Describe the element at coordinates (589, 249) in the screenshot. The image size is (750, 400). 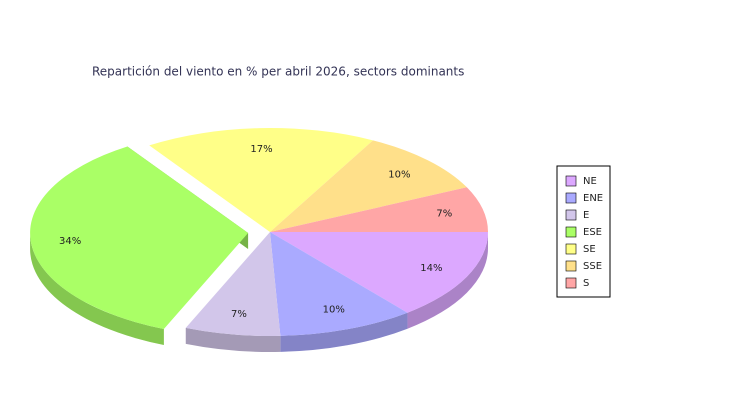
I see `legend-label: SE` at that location.